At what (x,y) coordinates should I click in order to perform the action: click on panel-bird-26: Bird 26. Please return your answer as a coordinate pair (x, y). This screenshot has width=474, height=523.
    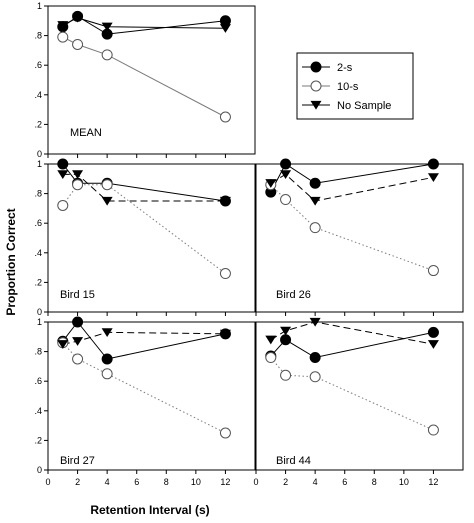
    Looking at the image, I should click on (359, 237).